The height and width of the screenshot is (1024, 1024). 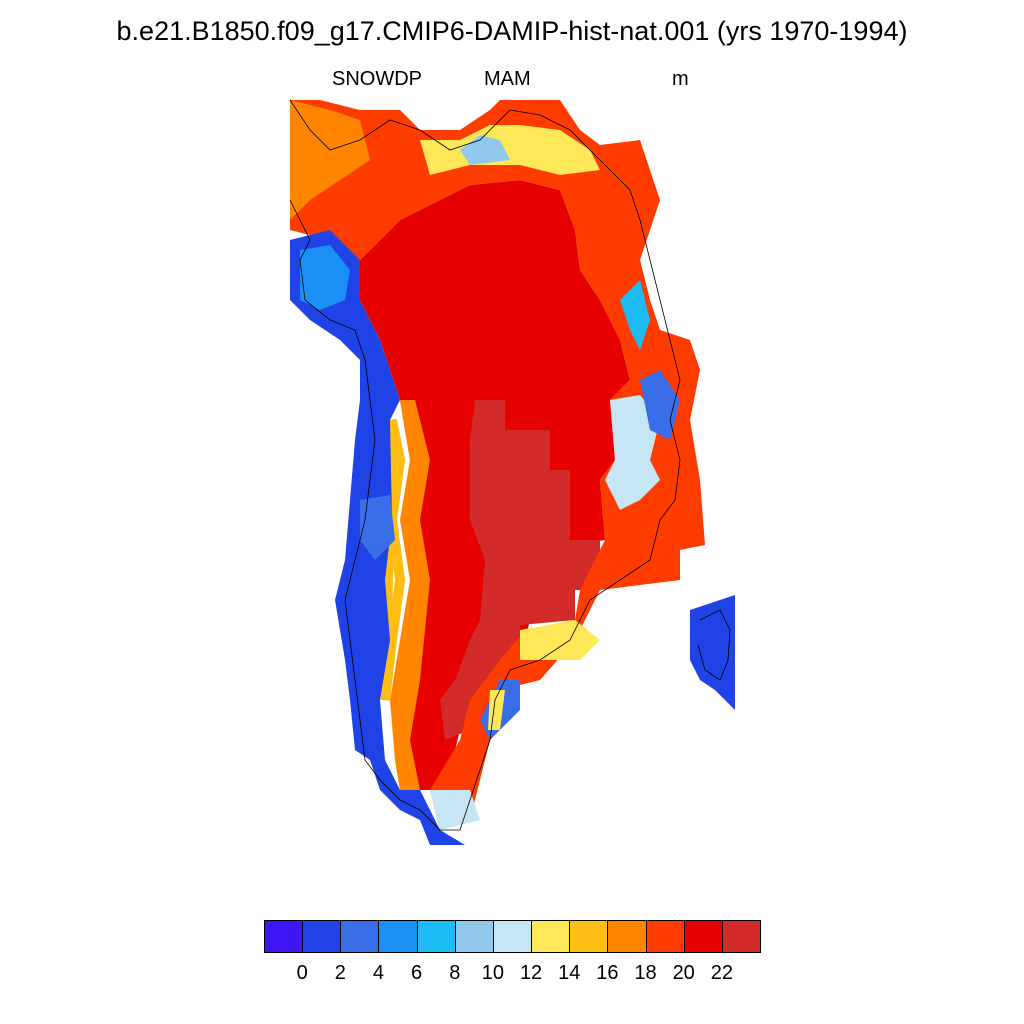 I want to click on colorbar-tick-label: 0, so click(x=302, y=973).